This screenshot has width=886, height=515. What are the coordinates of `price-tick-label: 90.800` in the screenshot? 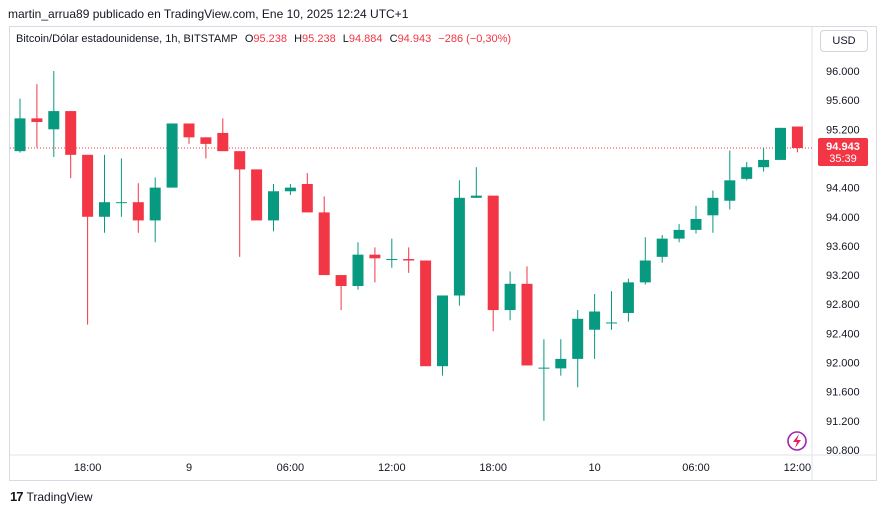 It's located at (843, 451).